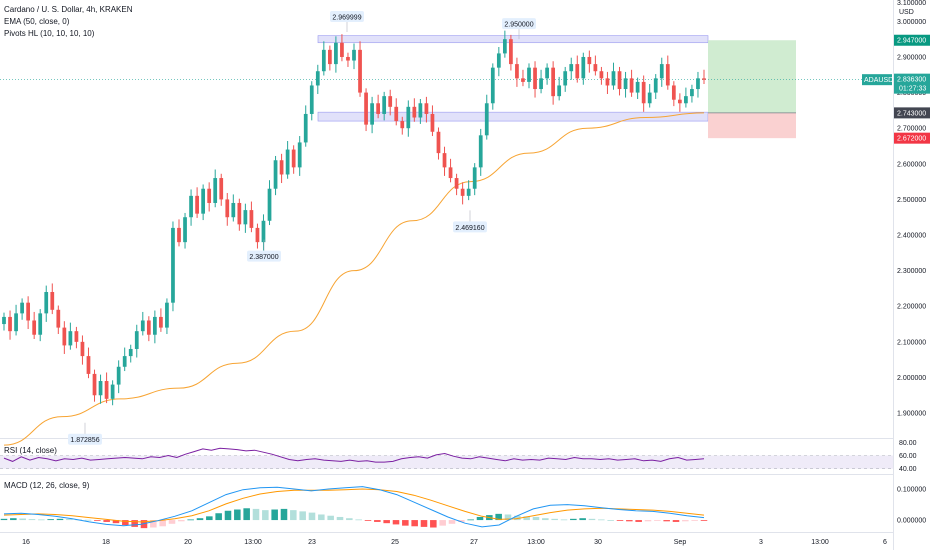 The width and height of the screenshot is (932, 550). Describe the element at coordinates (395, 542) in the screenshot. I see `time-tick: 25` at that location.